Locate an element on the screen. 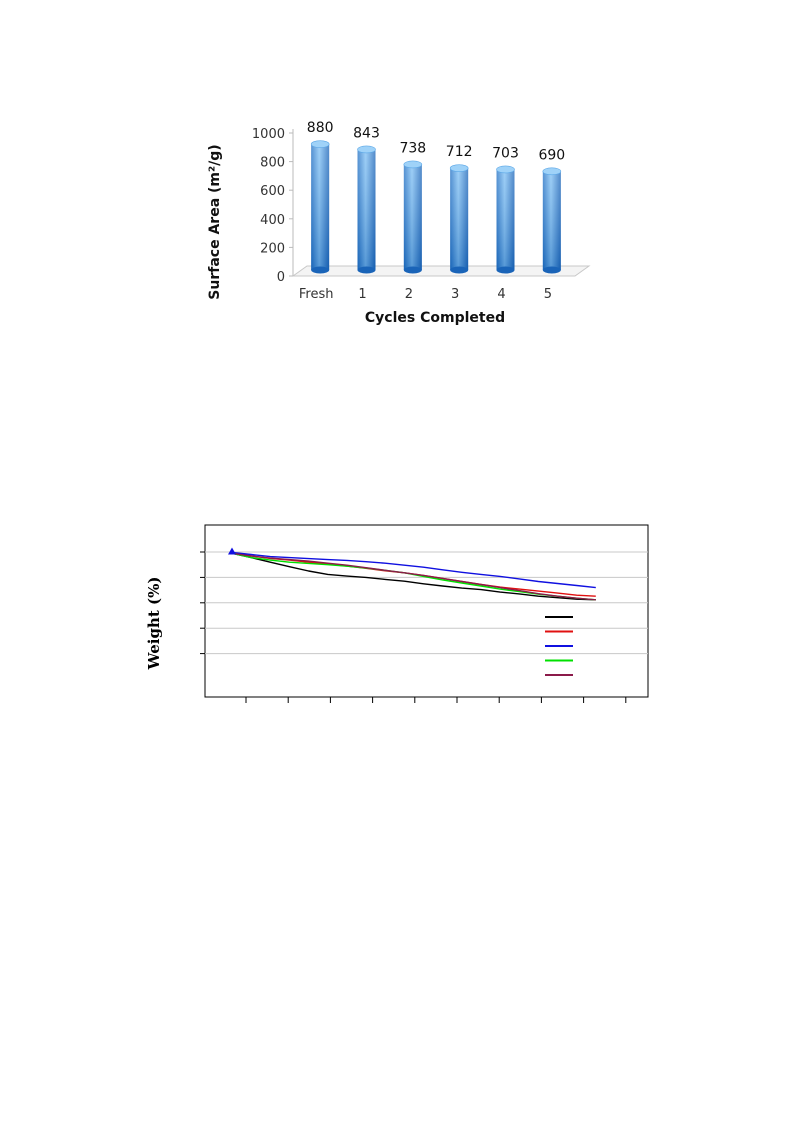 This screenshot has width=793, height=1121. line-chart-svg: Weight (%) is located at coordinates (397, 613).